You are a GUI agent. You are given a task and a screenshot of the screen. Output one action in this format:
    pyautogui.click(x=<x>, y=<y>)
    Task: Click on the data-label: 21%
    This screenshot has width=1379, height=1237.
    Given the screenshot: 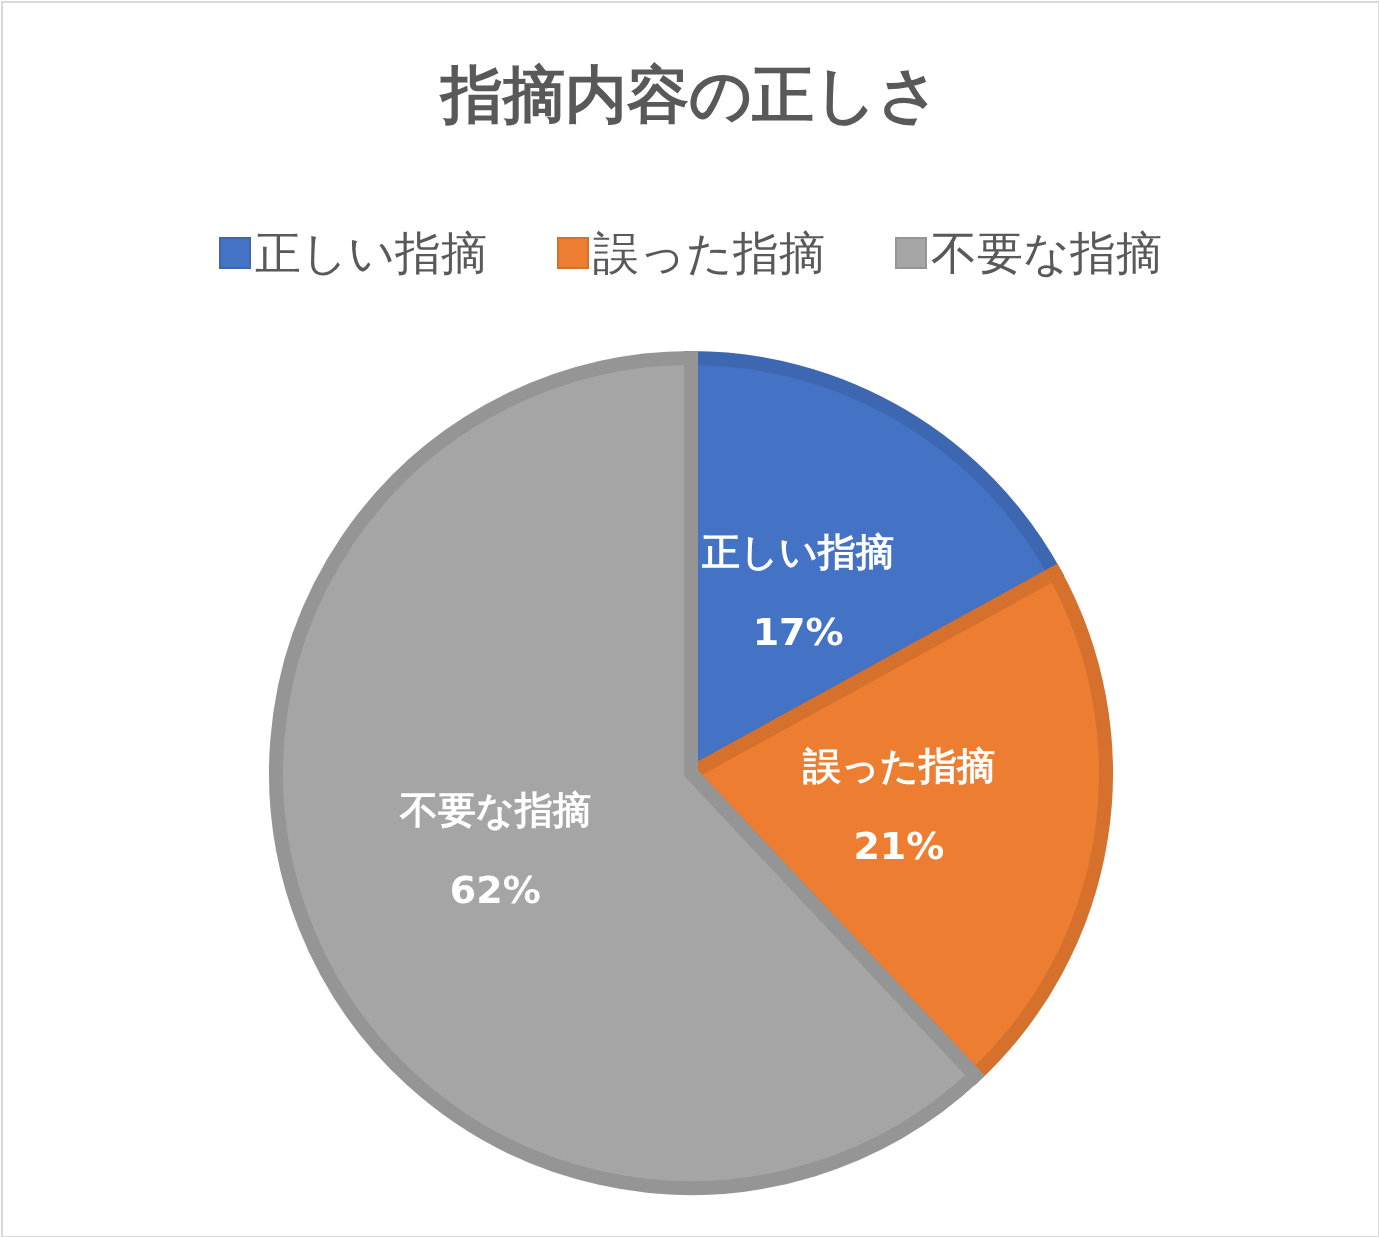 What is the action you would take?
    pyautogui.click(x=899, y=845)
    